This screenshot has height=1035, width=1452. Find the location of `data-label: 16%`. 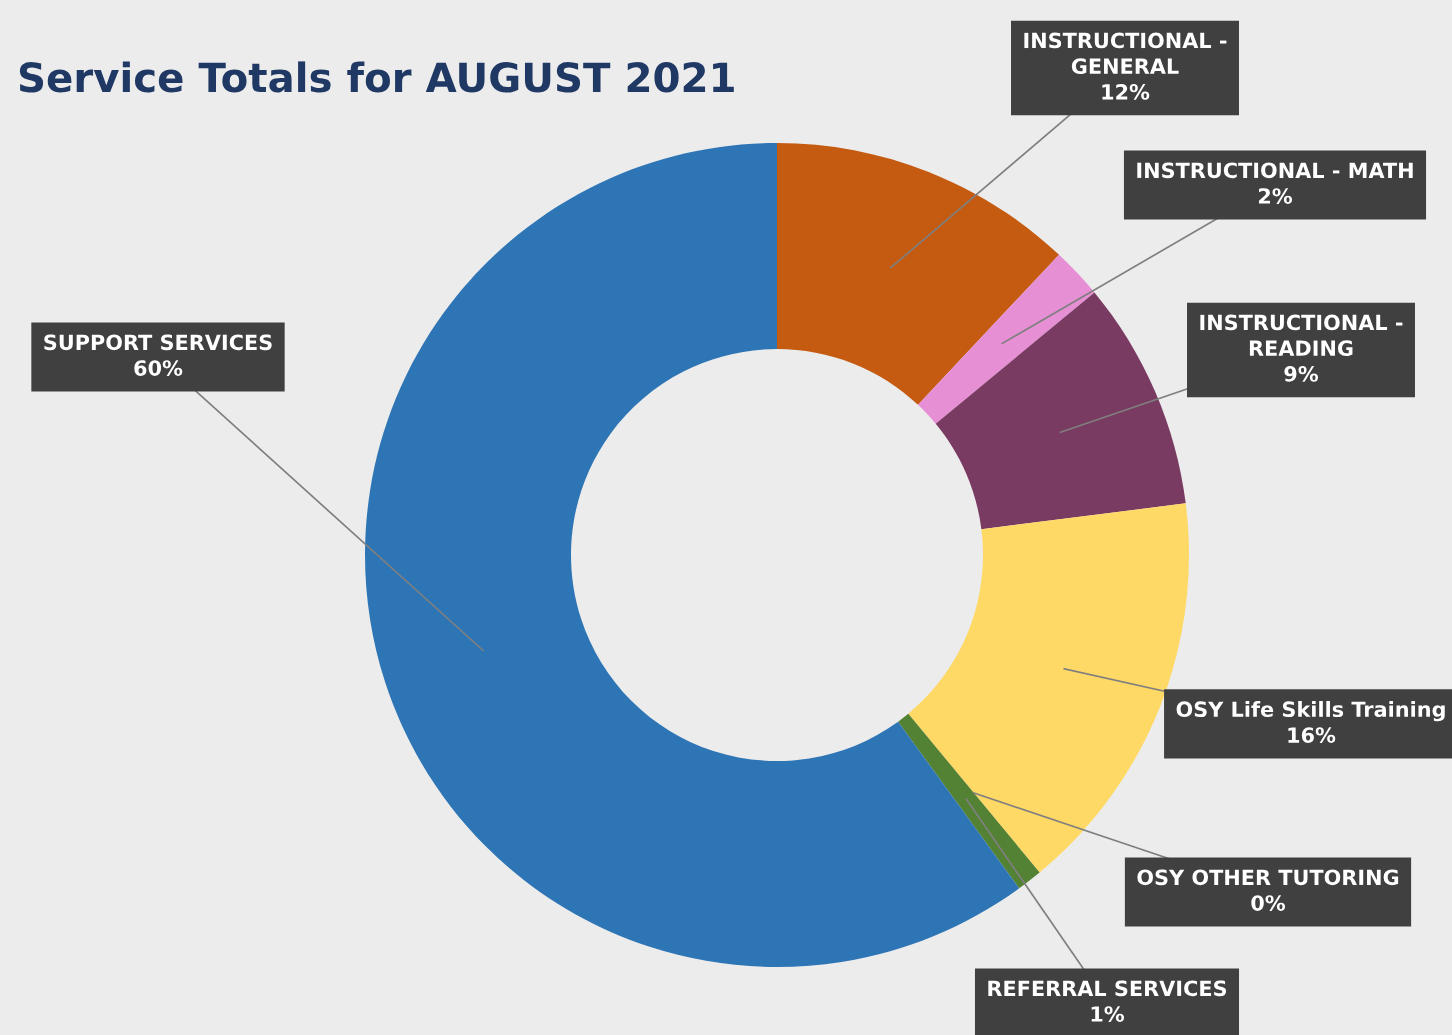

data-label: 16% is located at coordinates (1312, 735).